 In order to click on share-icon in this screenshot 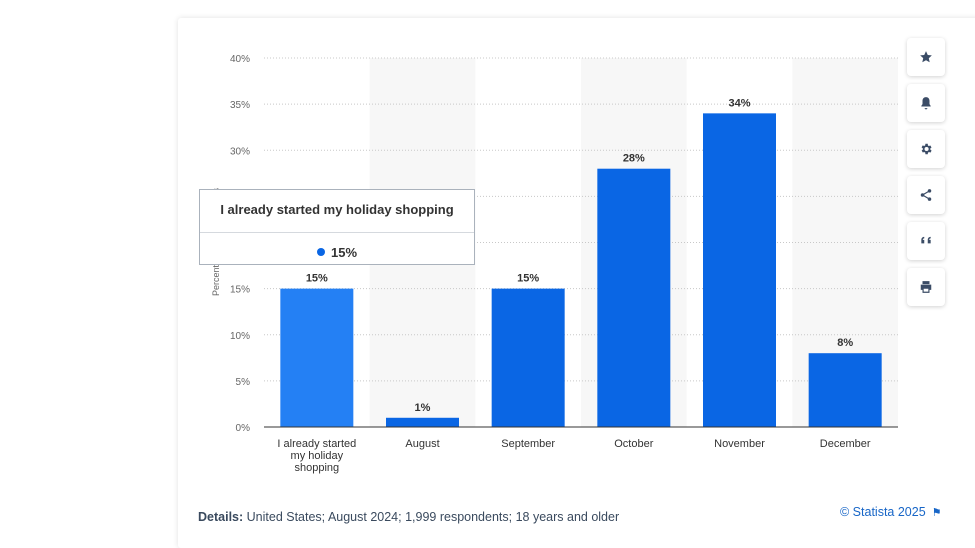, I will do `click(926, 195)`.